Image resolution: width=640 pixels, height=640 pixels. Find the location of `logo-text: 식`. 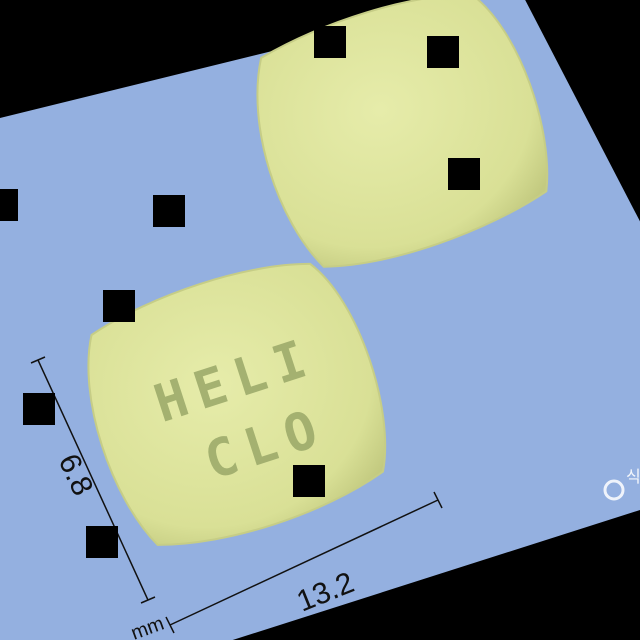

logo-text: 식 is located at coordinates (633, 476).